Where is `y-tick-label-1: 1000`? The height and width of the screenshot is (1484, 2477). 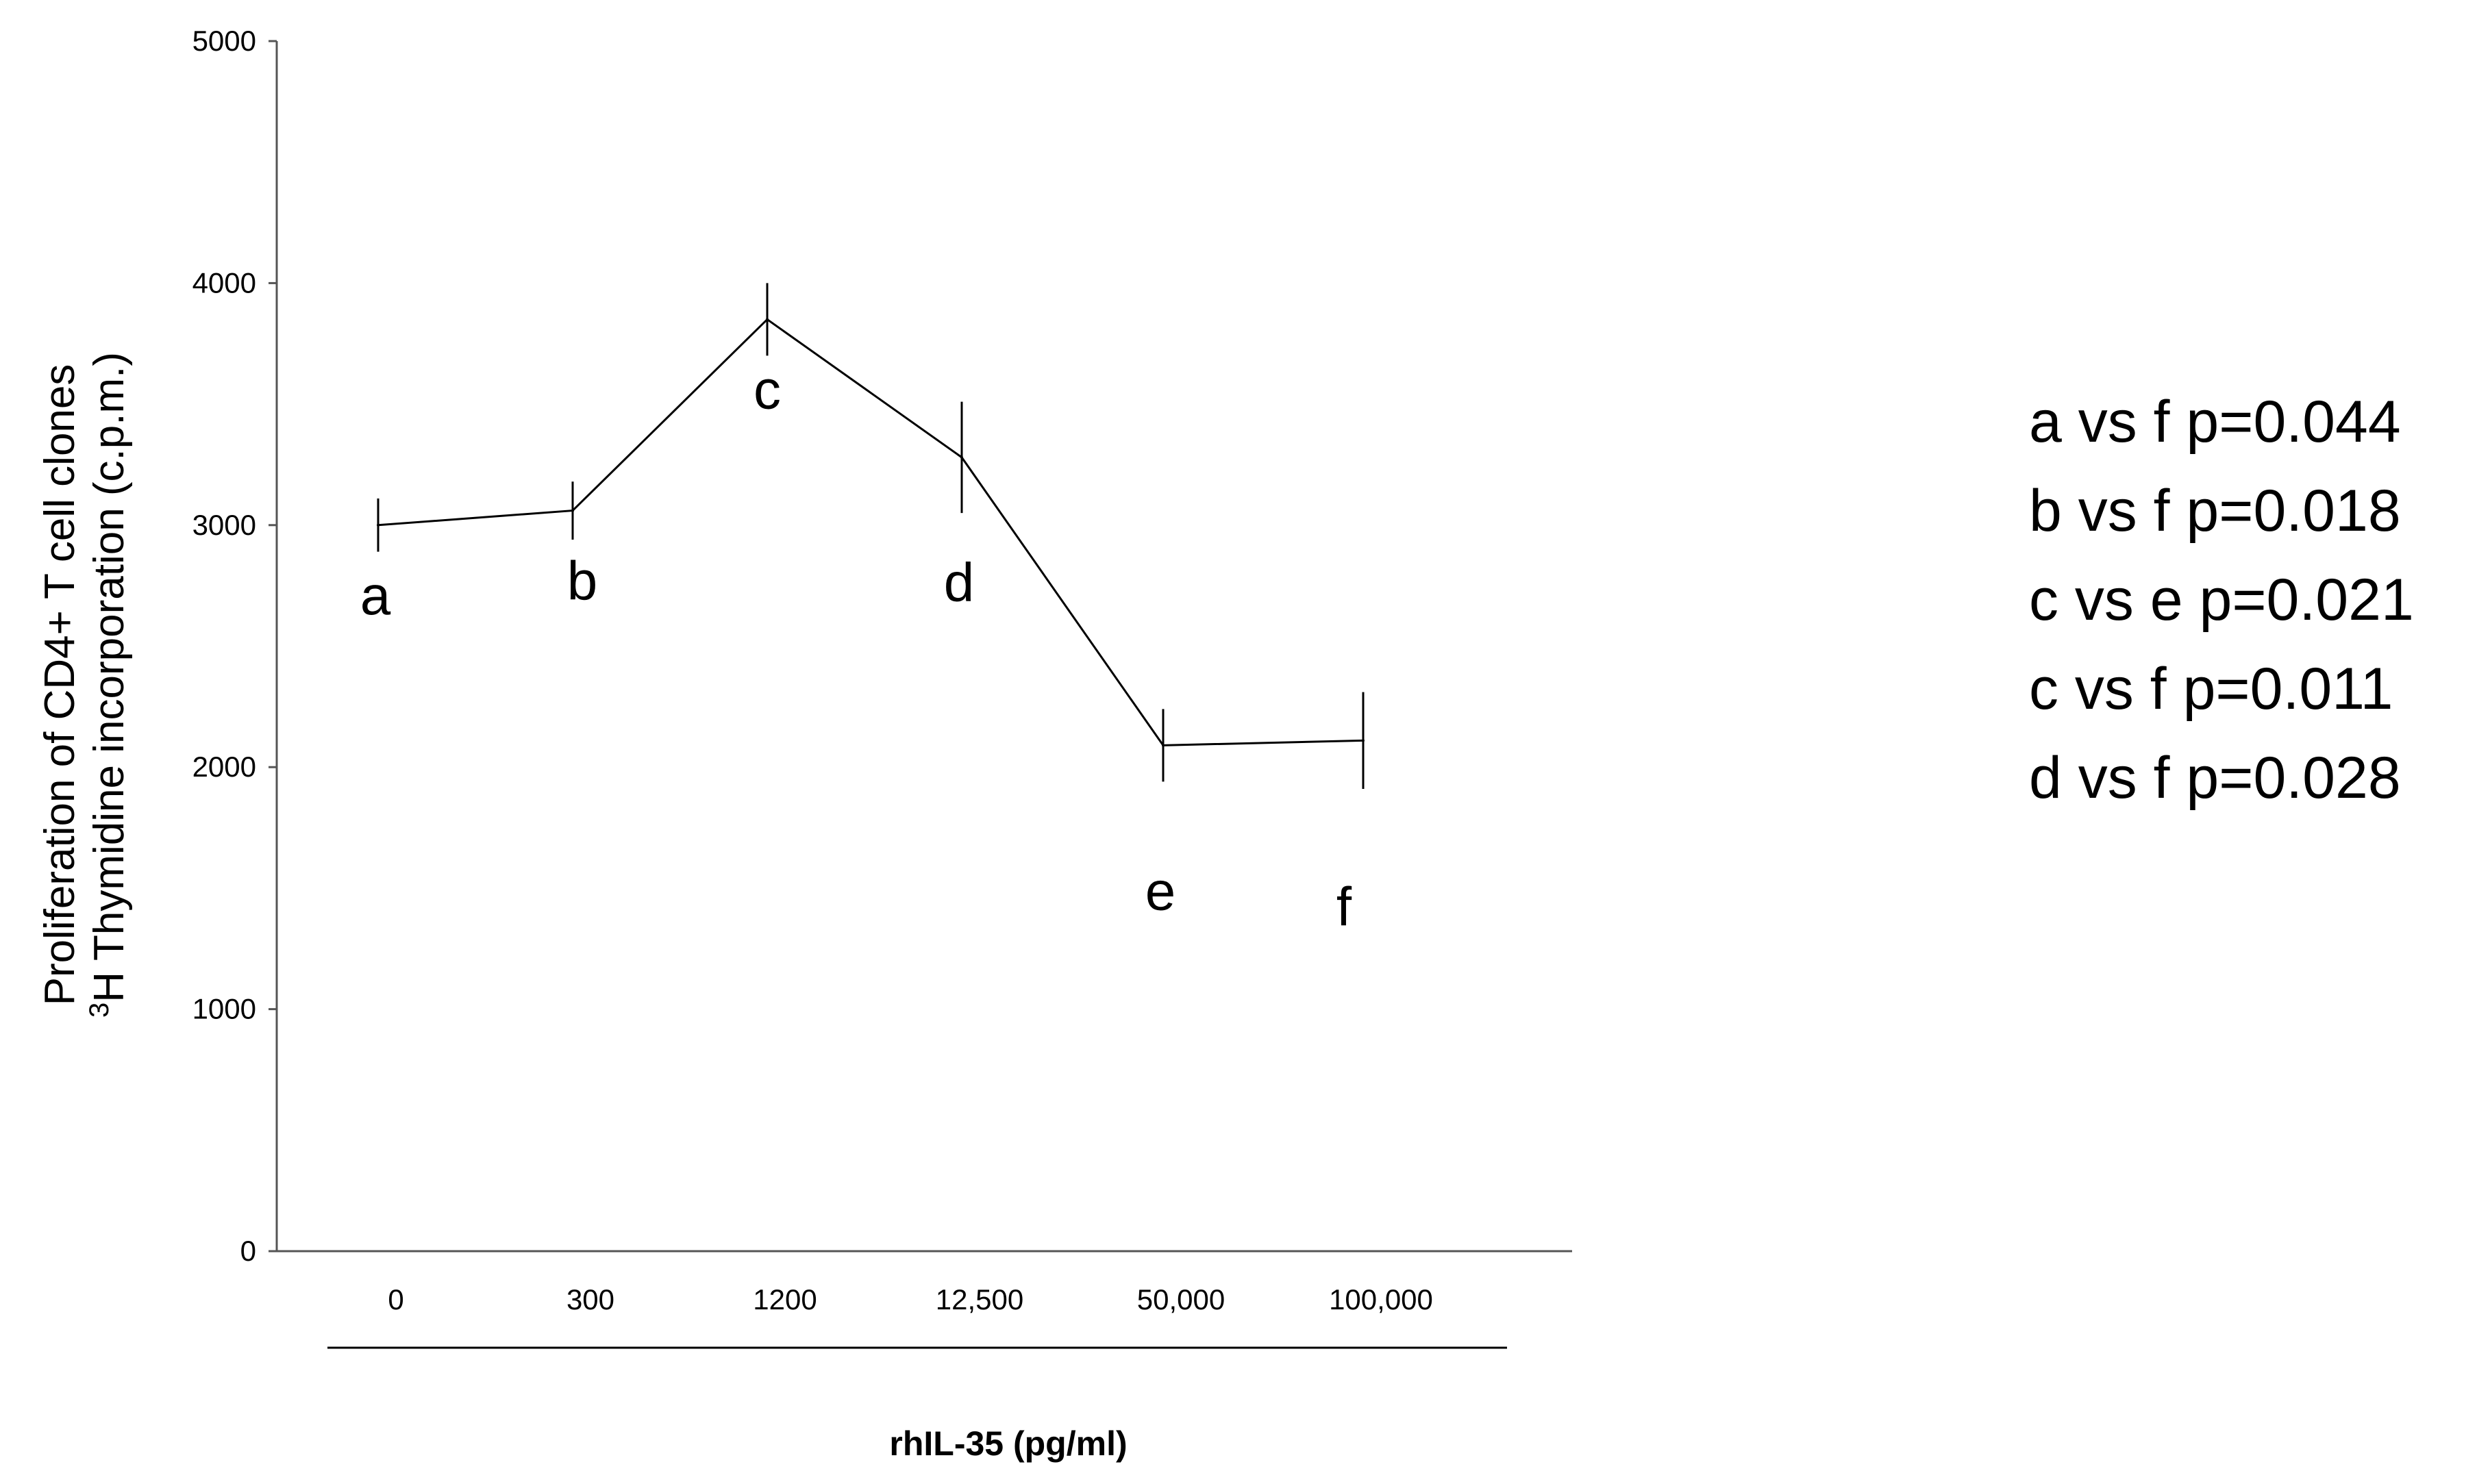
y-tick-label-1: 1000 is located at coordinates (224, 1009).